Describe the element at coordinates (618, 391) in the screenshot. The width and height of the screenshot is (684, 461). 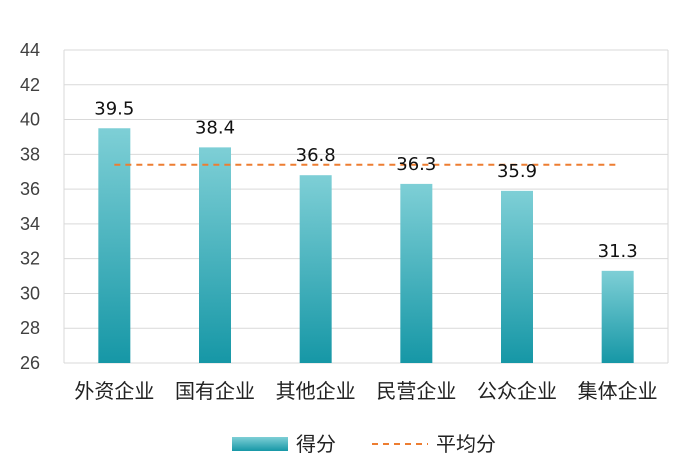
I see `x-category-label: 集体企业` at that location.